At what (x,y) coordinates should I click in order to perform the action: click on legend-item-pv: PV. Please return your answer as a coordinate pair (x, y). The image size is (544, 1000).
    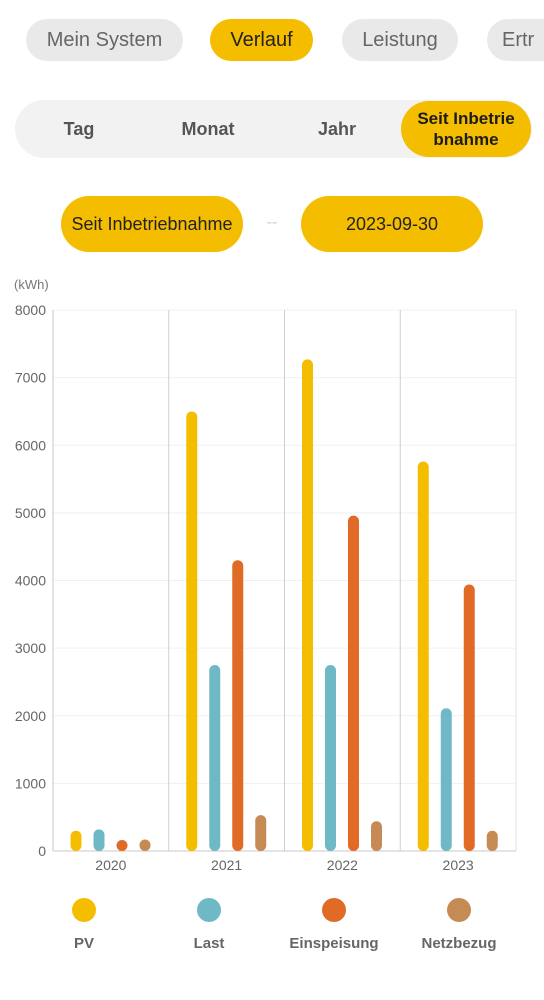
    Looking at the image, I should click on (84, 925).